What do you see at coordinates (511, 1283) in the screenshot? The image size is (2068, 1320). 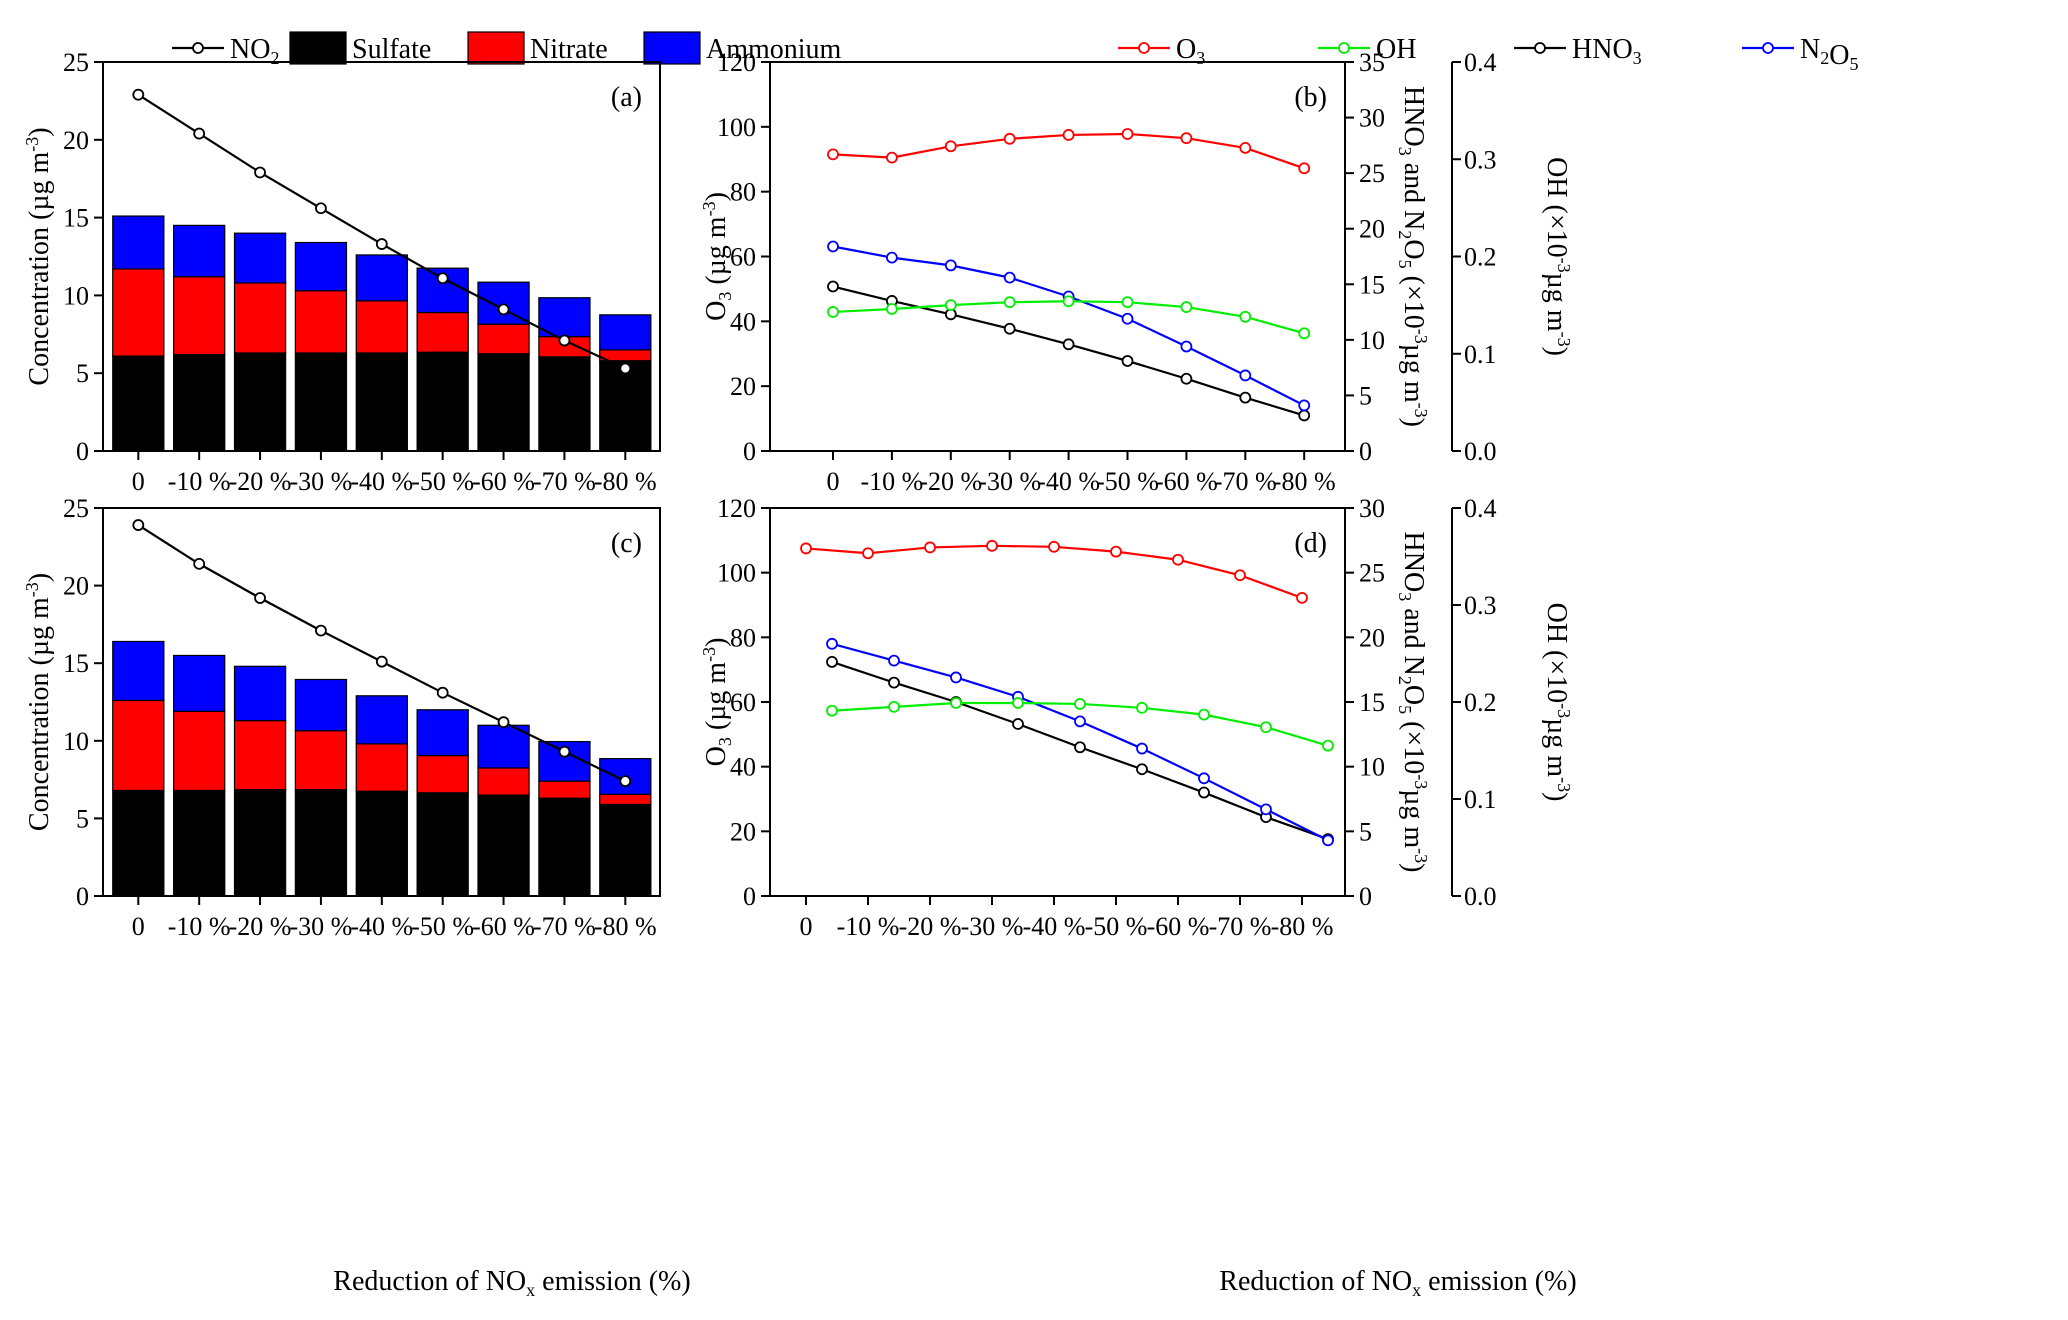 I see `x-axis-label-left: Reduction of NOx emission (%)` at bounding box center [511, 1283].